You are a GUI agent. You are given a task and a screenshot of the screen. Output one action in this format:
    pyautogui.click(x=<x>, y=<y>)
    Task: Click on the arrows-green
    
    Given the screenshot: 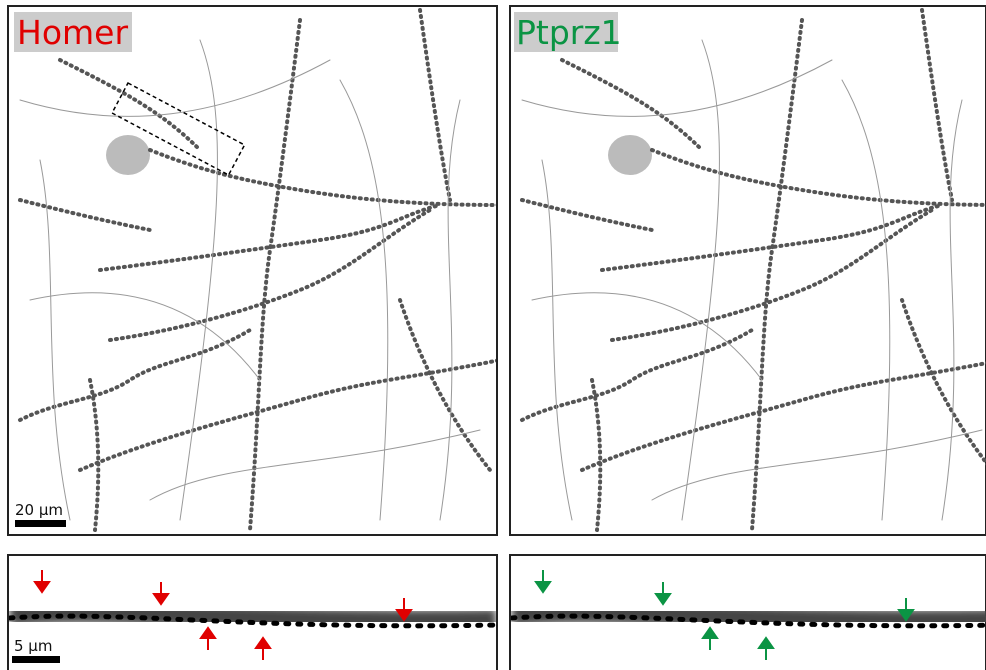 What is the action you would take?
    pyautogui.click(x=724, y=615)
    